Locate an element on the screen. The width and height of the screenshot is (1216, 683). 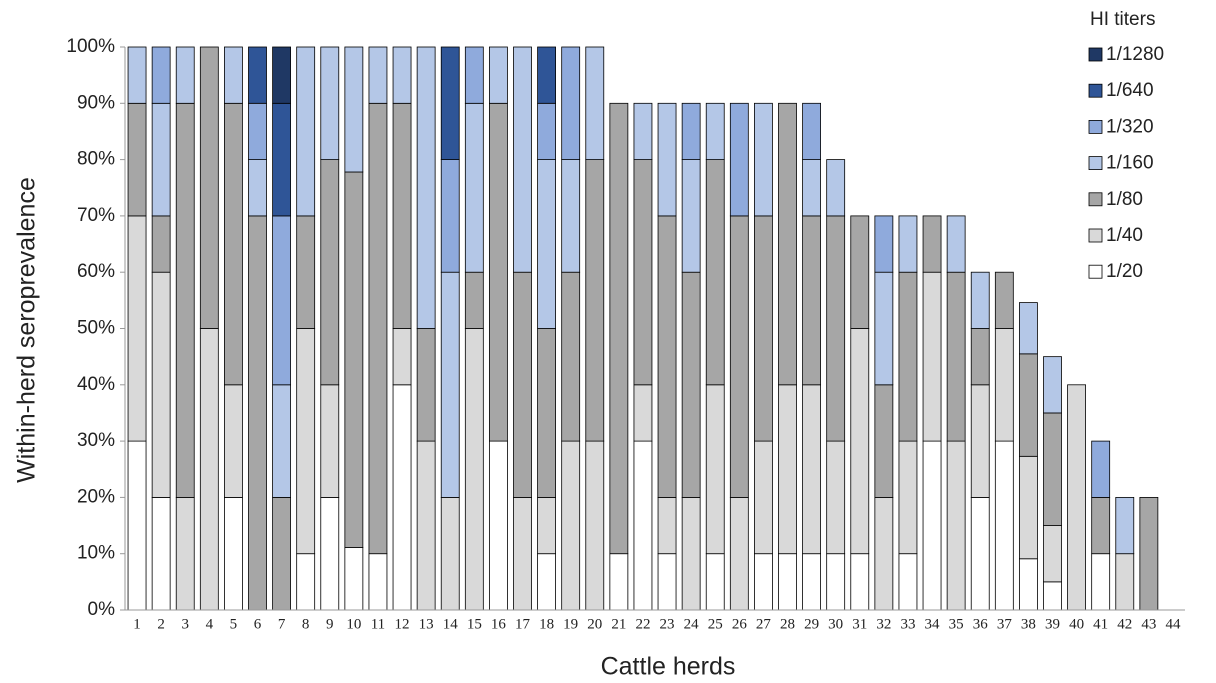
x-tick-label: 35 is located at coordinates (956, 624).